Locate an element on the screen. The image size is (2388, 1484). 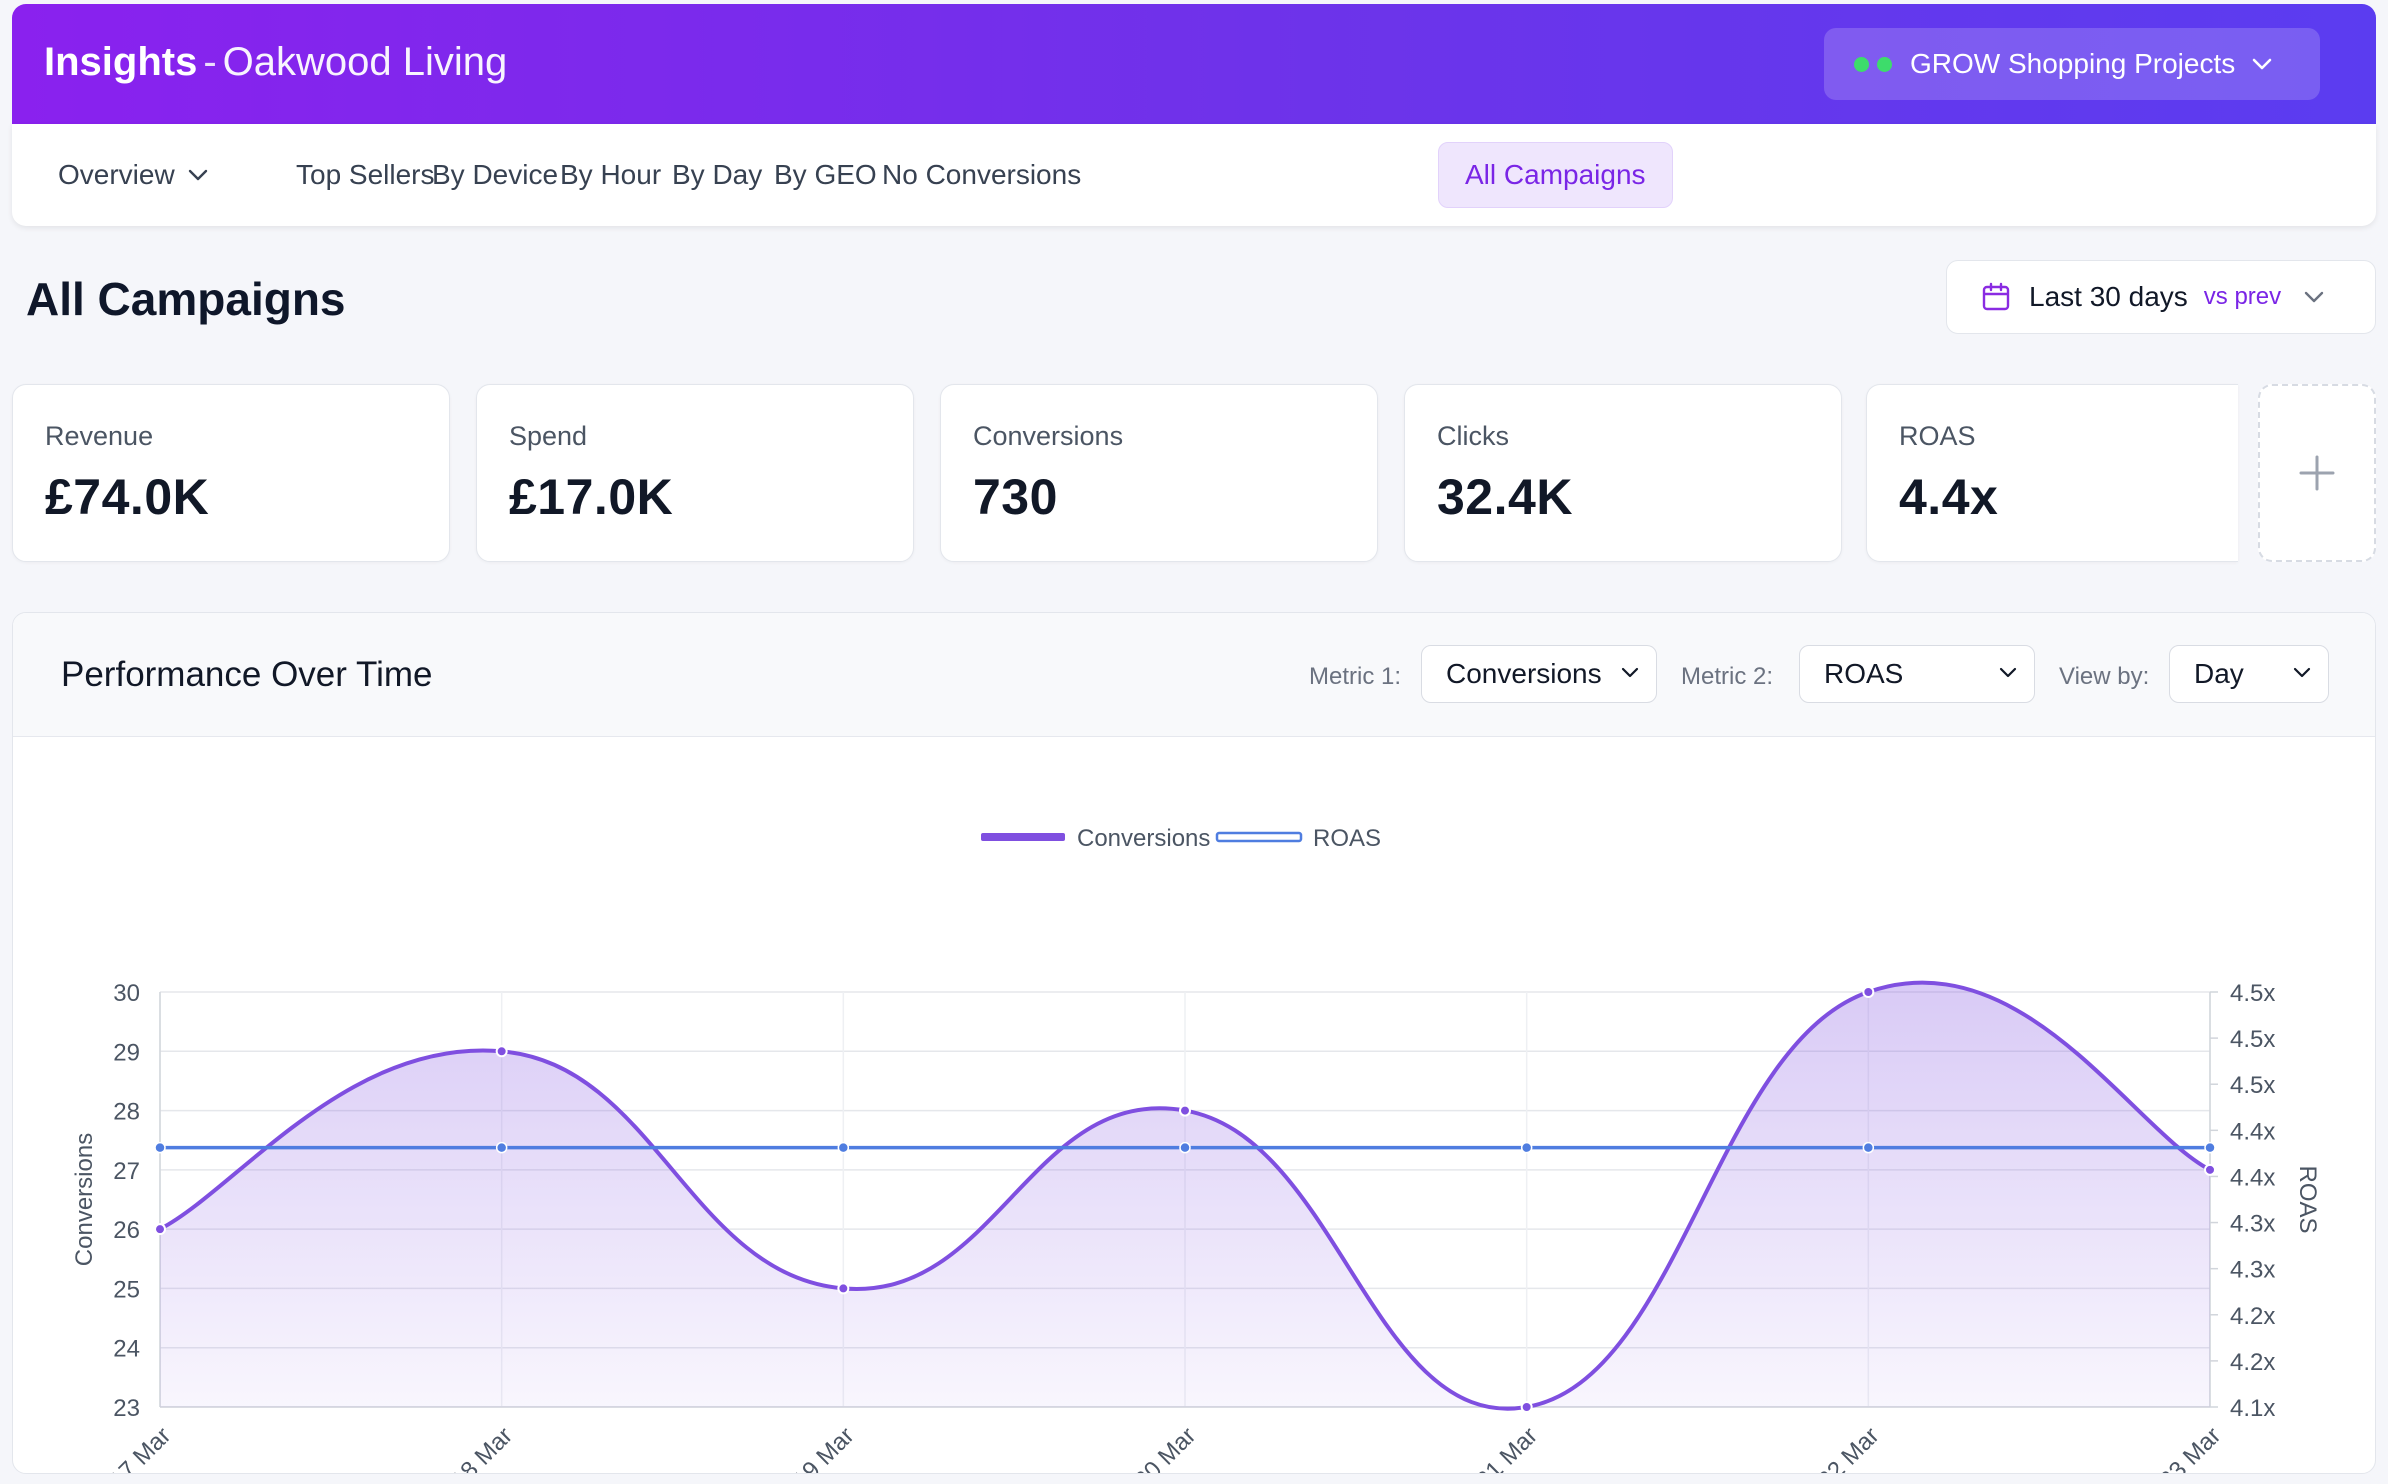
kpi-label: Conversions is located at coordinates (1048, 436).